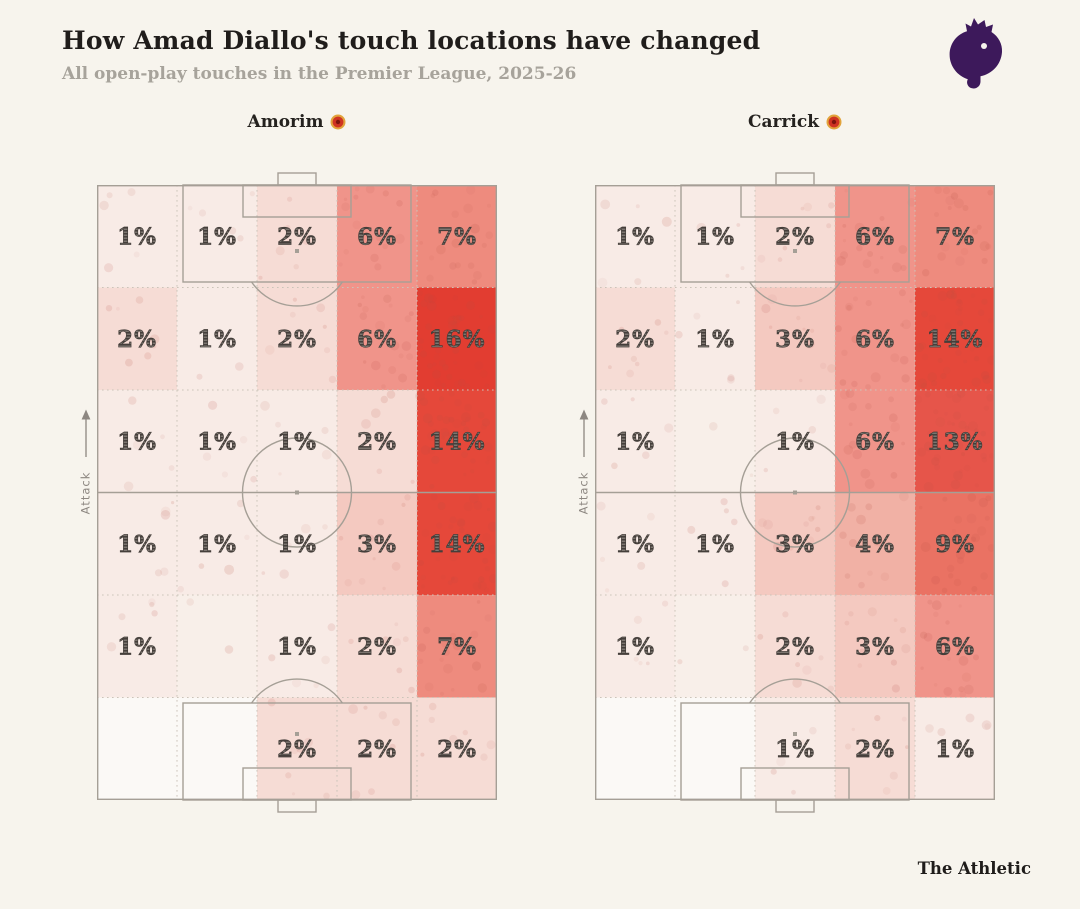  What do you see at coordinates (974, 868) in the screenshot?
I see `the-athletic-brand: The Athletic` at bounding box center [974, 868].